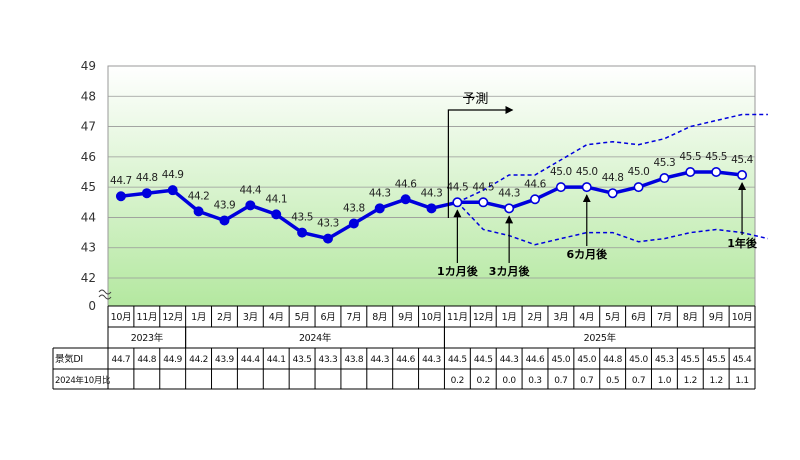 The image size is (800, 460). What do you see at coordinates (121, 181) in the screenshot?
I see `data-label: 44.7` at bounding box center [121, 181].